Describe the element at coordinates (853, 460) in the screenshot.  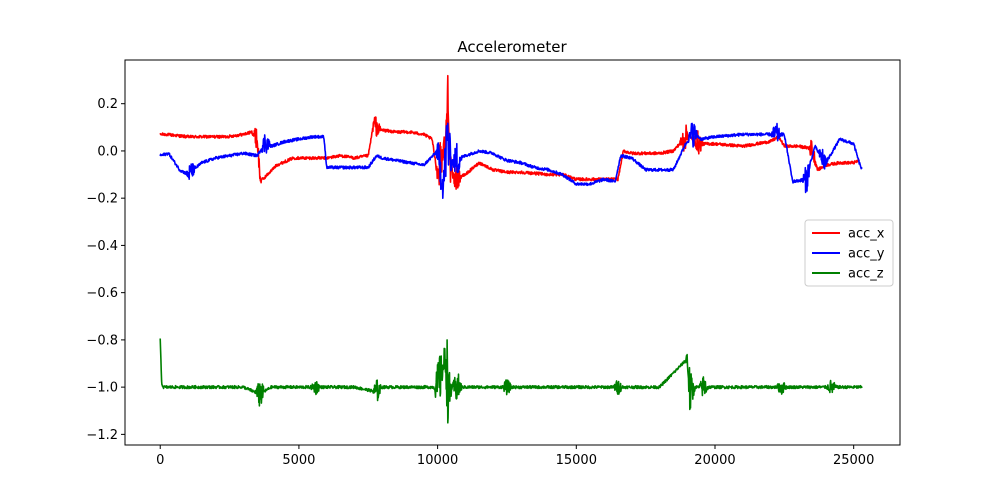
I see `x-tick-label: 25000` at that location.